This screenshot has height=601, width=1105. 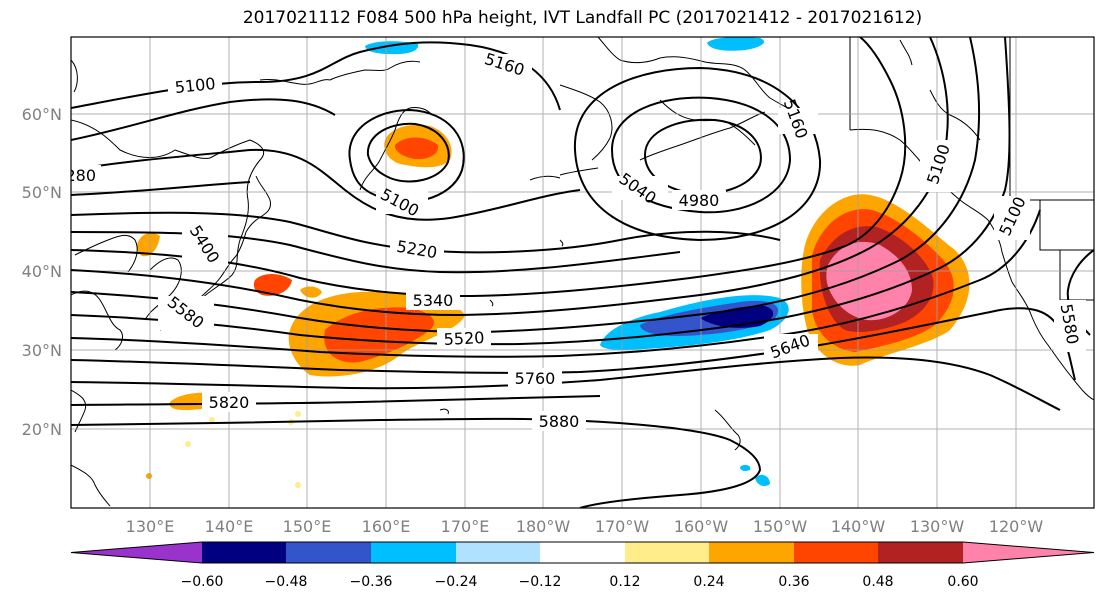 I want to click on svg-text: 5820, so click(x=229, y=402).